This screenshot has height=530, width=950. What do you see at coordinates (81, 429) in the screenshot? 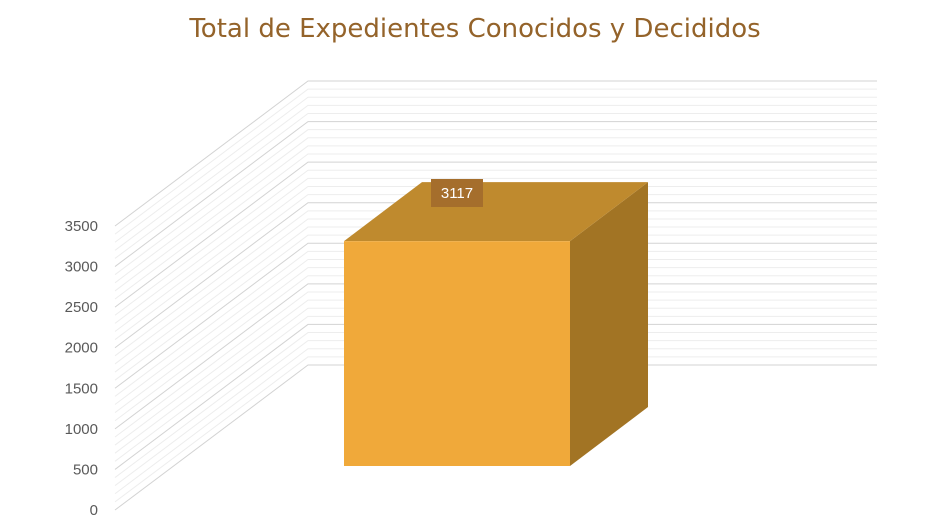
I see `y-tick-label: 1000` at bounding box center [81, 429].